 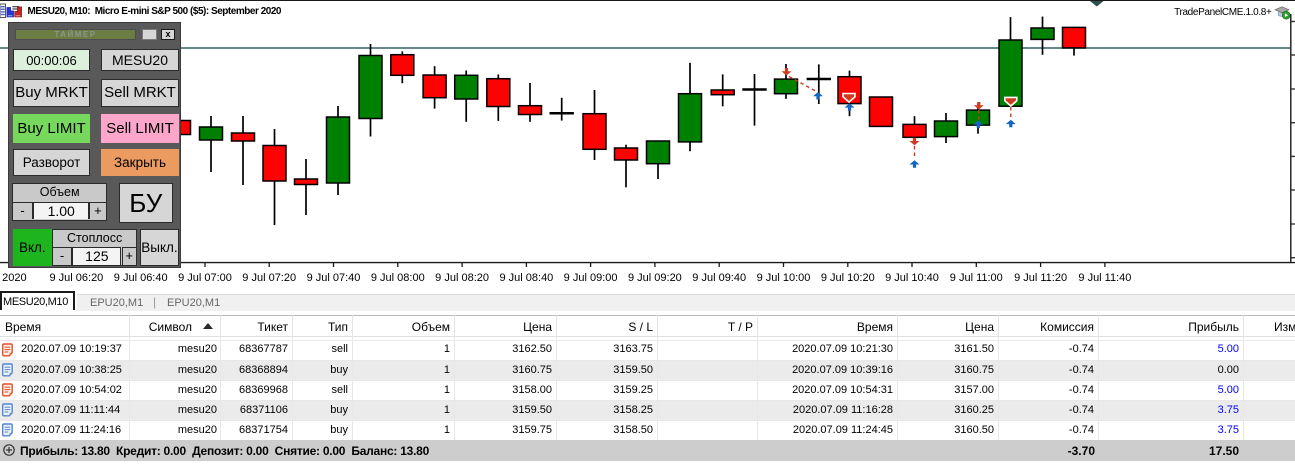 I want to click on svg-text: 9 Jul 08:40, so click(x=526, y=278).